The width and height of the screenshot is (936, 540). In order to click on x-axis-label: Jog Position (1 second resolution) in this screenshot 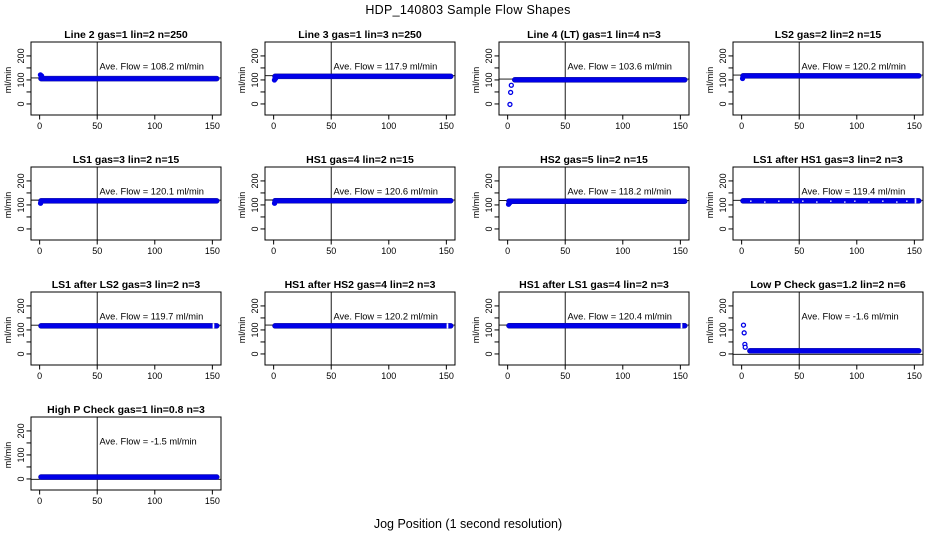, I will do `click(468, 524)`.